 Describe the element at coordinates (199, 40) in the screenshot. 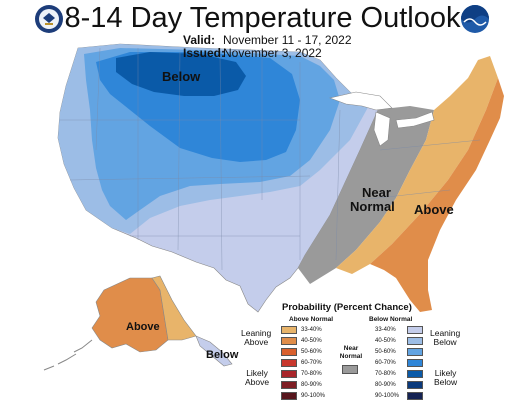

I see `valid-label: Valid:` at that location.